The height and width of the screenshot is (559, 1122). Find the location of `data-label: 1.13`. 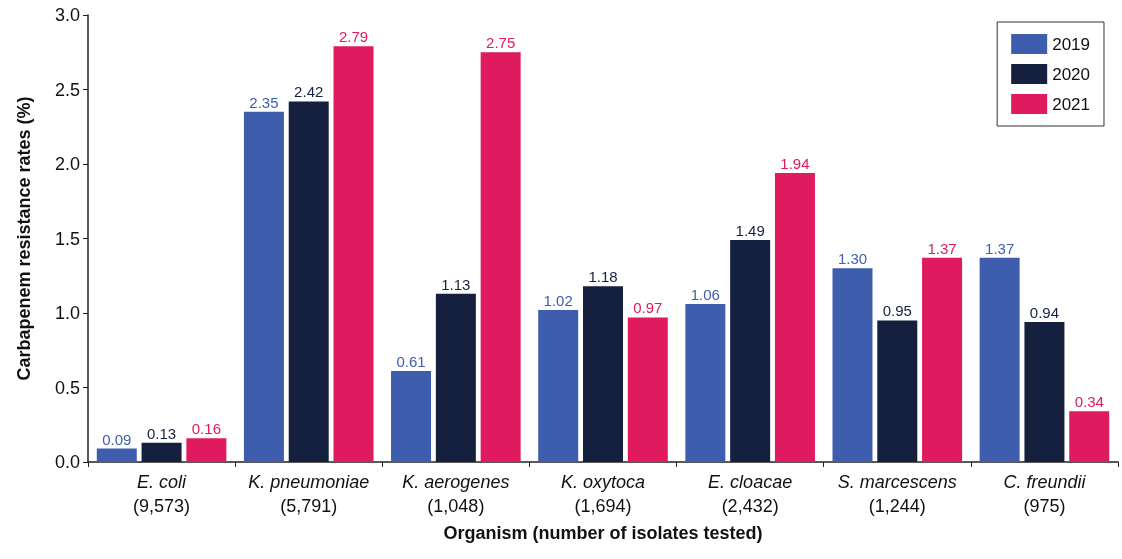

data-label: 1.13 is located at coordinates (456, 284).